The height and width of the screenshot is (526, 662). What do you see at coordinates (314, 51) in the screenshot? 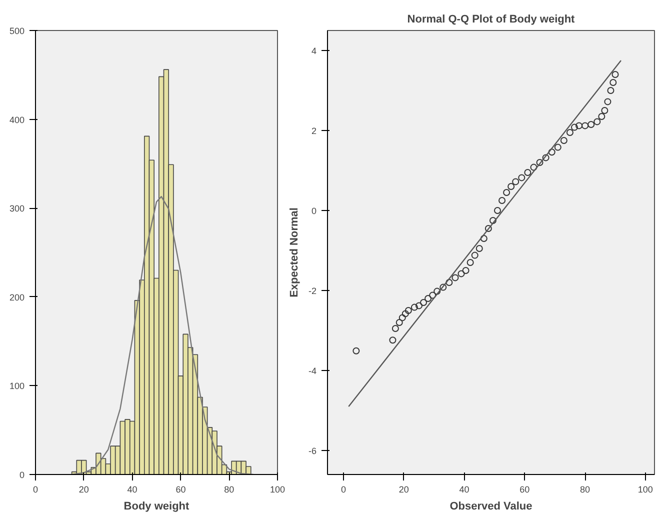
I see `y-tick-label: 4` at bounding box center [314, 51].